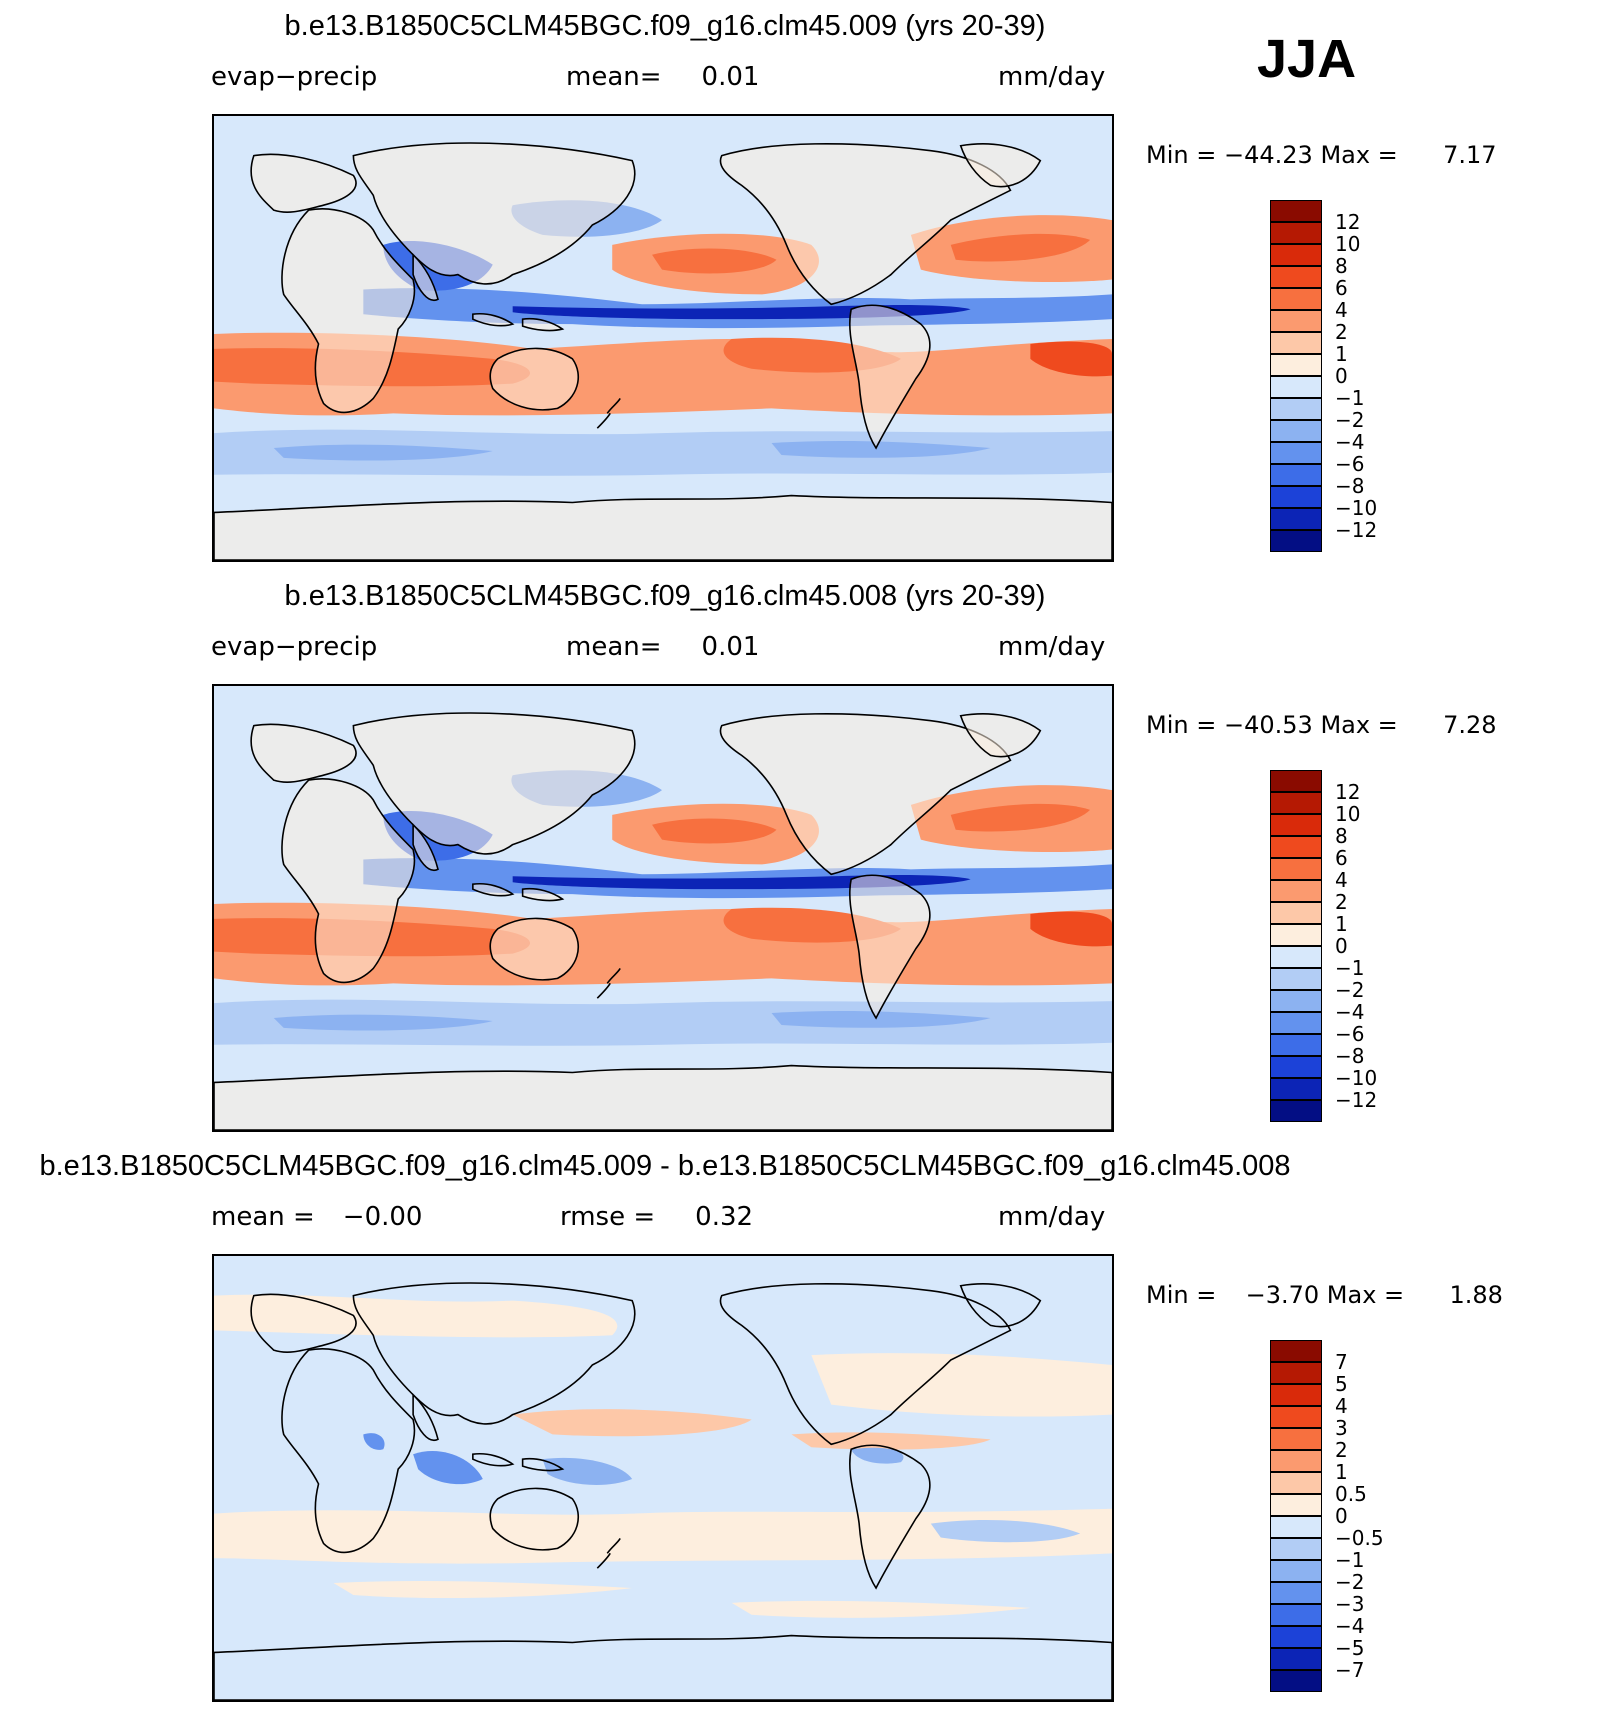 The image size is (1605, 1710). What do you see at coordinates (1341, 1384) in the screenshot?
I see `color-bar-label: 5` at bounding box center [1341, 1384].